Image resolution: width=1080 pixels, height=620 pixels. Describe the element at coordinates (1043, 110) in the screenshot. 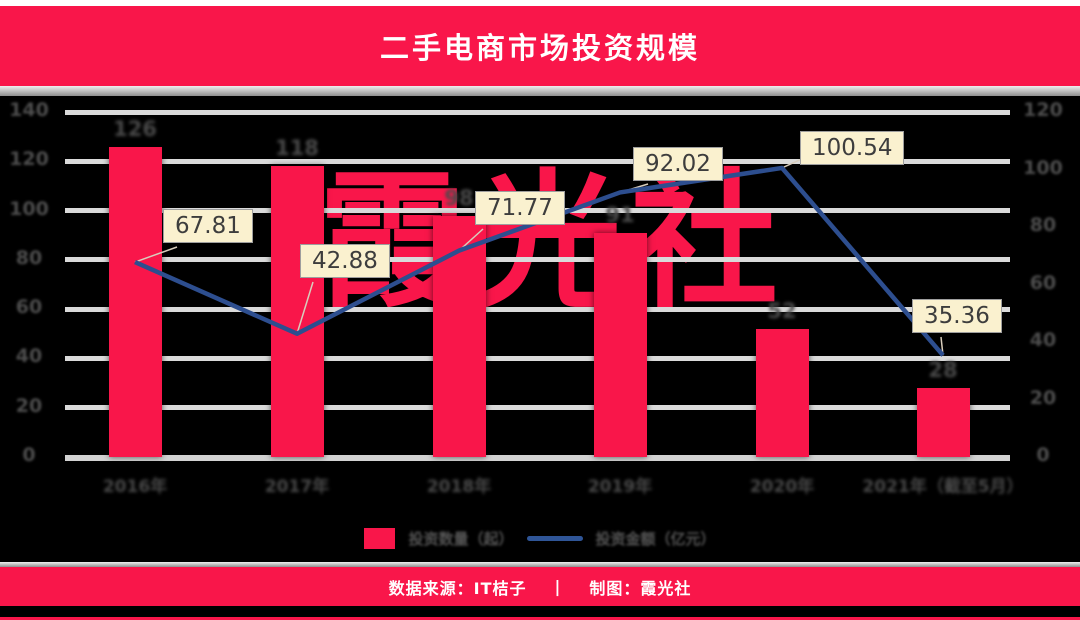

I see `right-axis-tick-label: 120` at that location.